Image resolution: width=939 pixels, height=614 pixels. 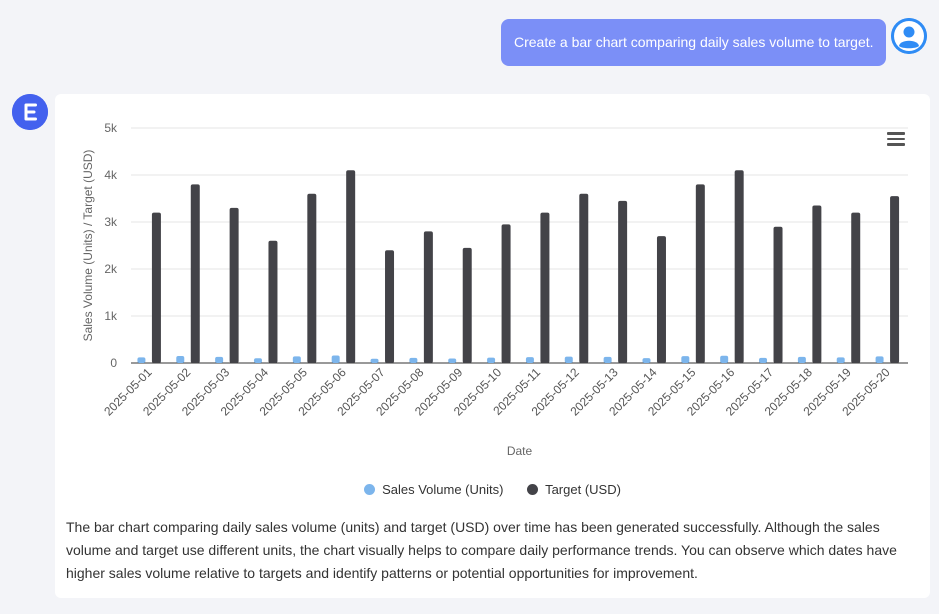 What do you see at coordinates (111, 175) in the screenshot?
I see `y-tick-label: 4k` at bounding box center [111, 175].